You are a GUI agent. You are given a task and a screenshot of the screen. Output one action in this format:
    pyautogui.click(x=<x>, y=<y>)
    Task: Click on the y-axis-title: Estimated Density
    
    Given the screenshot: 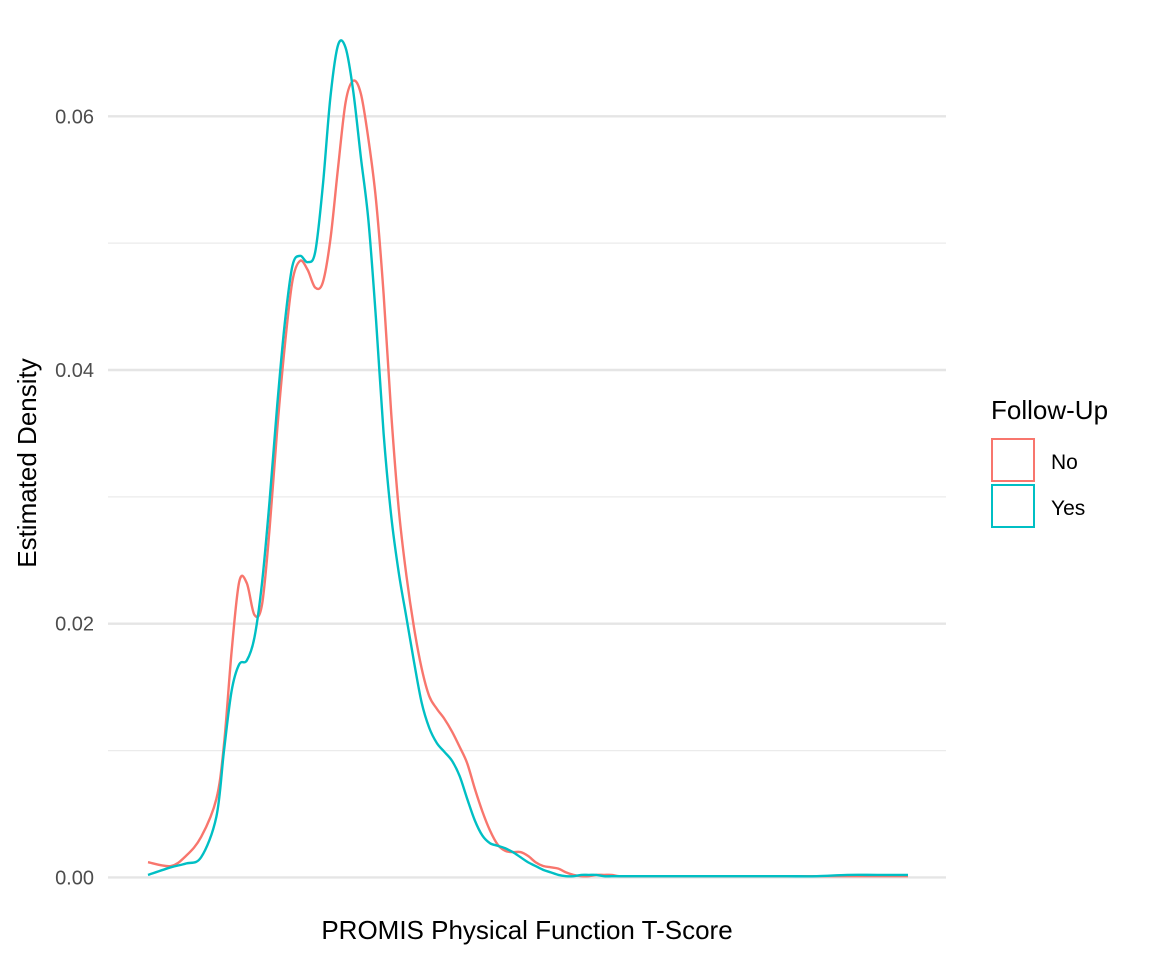 What is the action you would take?
    pyautogui.click(x=27, y=463)
    